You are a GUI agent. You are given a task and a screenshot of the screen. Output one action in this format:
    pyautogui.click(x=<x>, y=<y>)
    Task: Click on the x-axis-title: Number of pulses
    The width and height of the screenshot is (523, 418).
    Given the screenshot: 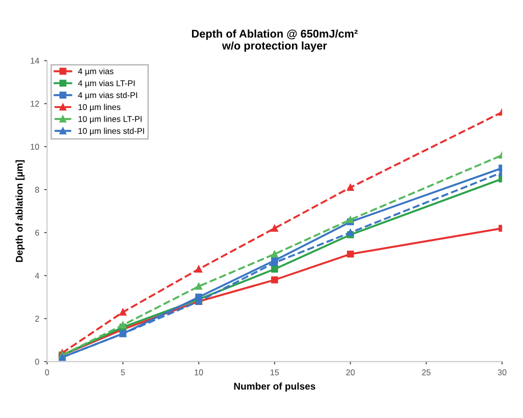 What is the action you would take?
    pyautogui.click(x=275, y=387)
    